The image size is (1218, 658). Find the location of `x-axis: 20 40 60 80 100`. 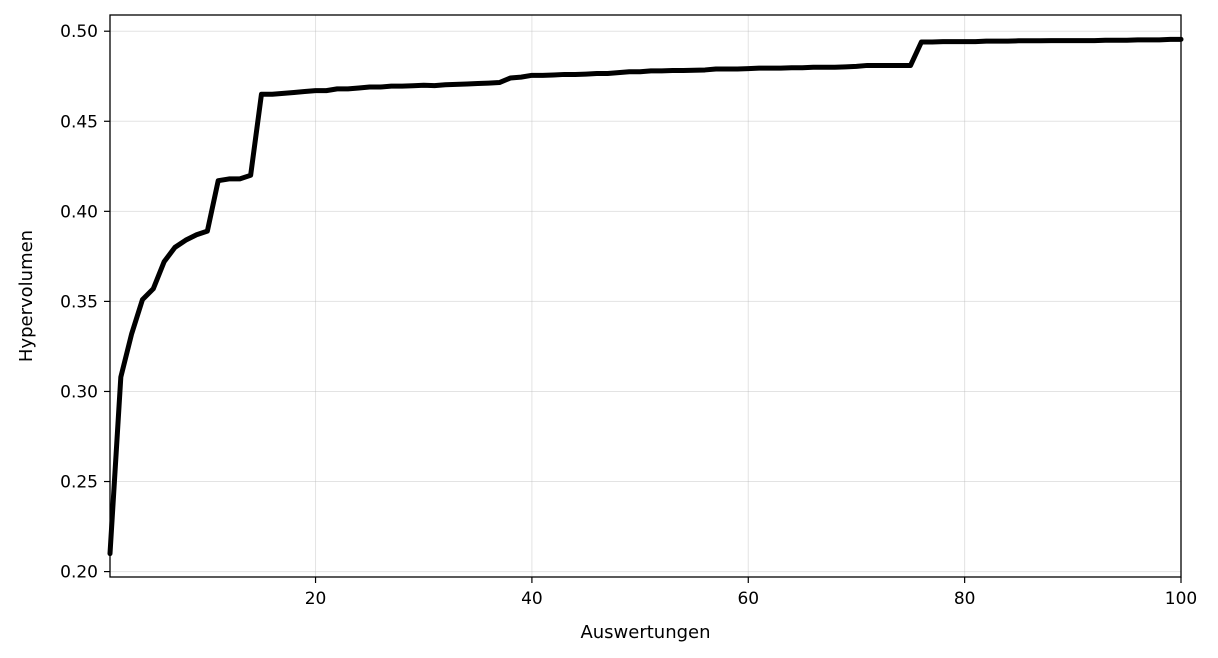

x-axis: 20 40 60 80 100 is located at coordinates (751, 593).